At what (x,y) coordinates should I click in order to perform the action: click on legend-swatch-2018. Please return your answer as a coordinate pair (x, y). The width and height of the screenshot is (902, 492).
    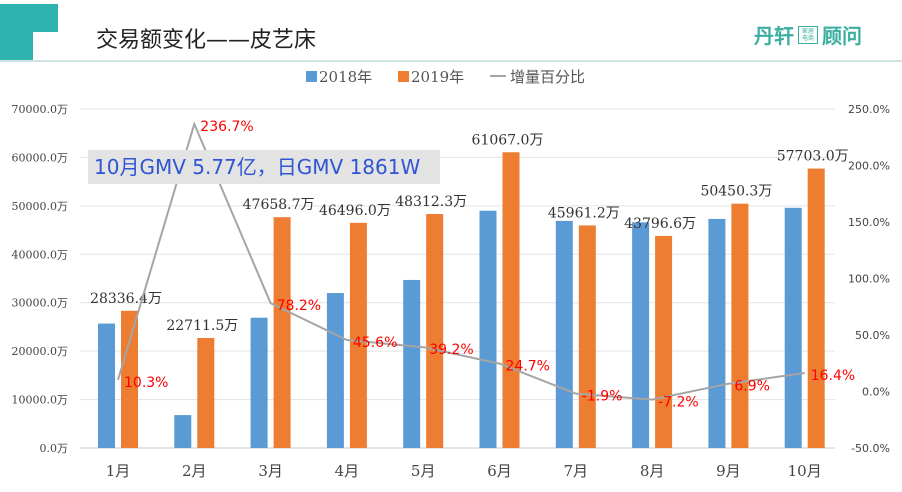
    Looking at the image, I should click on (311, 76).